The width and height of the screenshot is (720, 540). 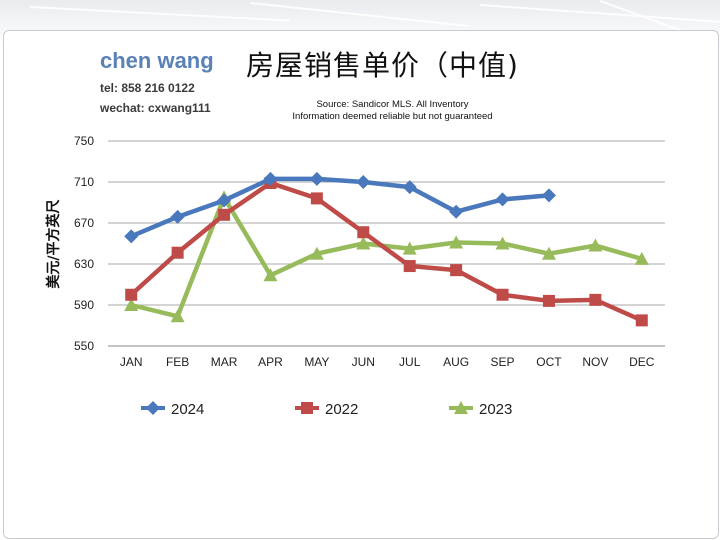 I want to click on x-tick-label: MAR, so click(x=224, y=362).